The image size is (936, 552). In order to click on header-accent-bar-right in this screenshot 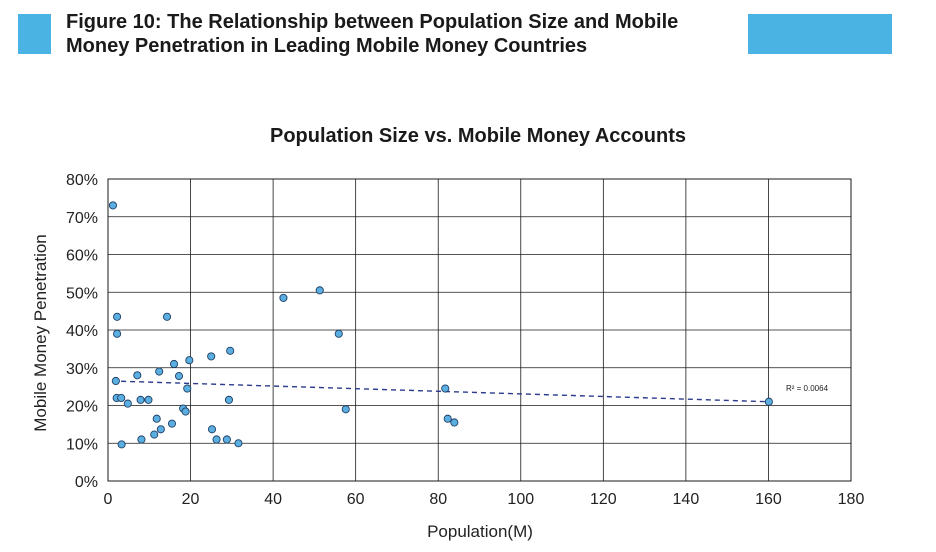, I will do `click(820, 34)`.